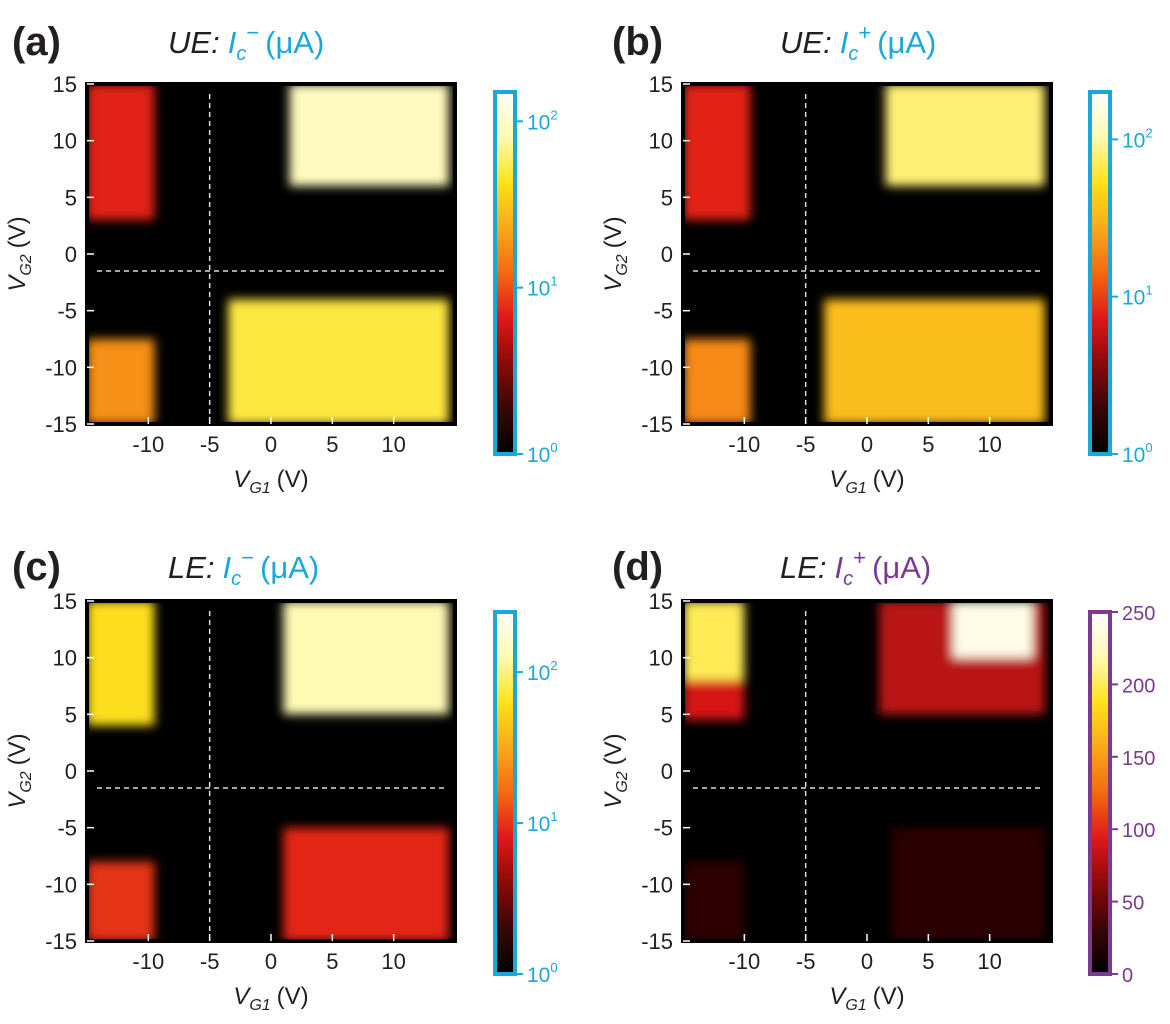 This screenshot has height=1024, width=1170. Describe the element at coordinates (803, 567) in the screenshot. I see `title-prefix: LE:` at that location.